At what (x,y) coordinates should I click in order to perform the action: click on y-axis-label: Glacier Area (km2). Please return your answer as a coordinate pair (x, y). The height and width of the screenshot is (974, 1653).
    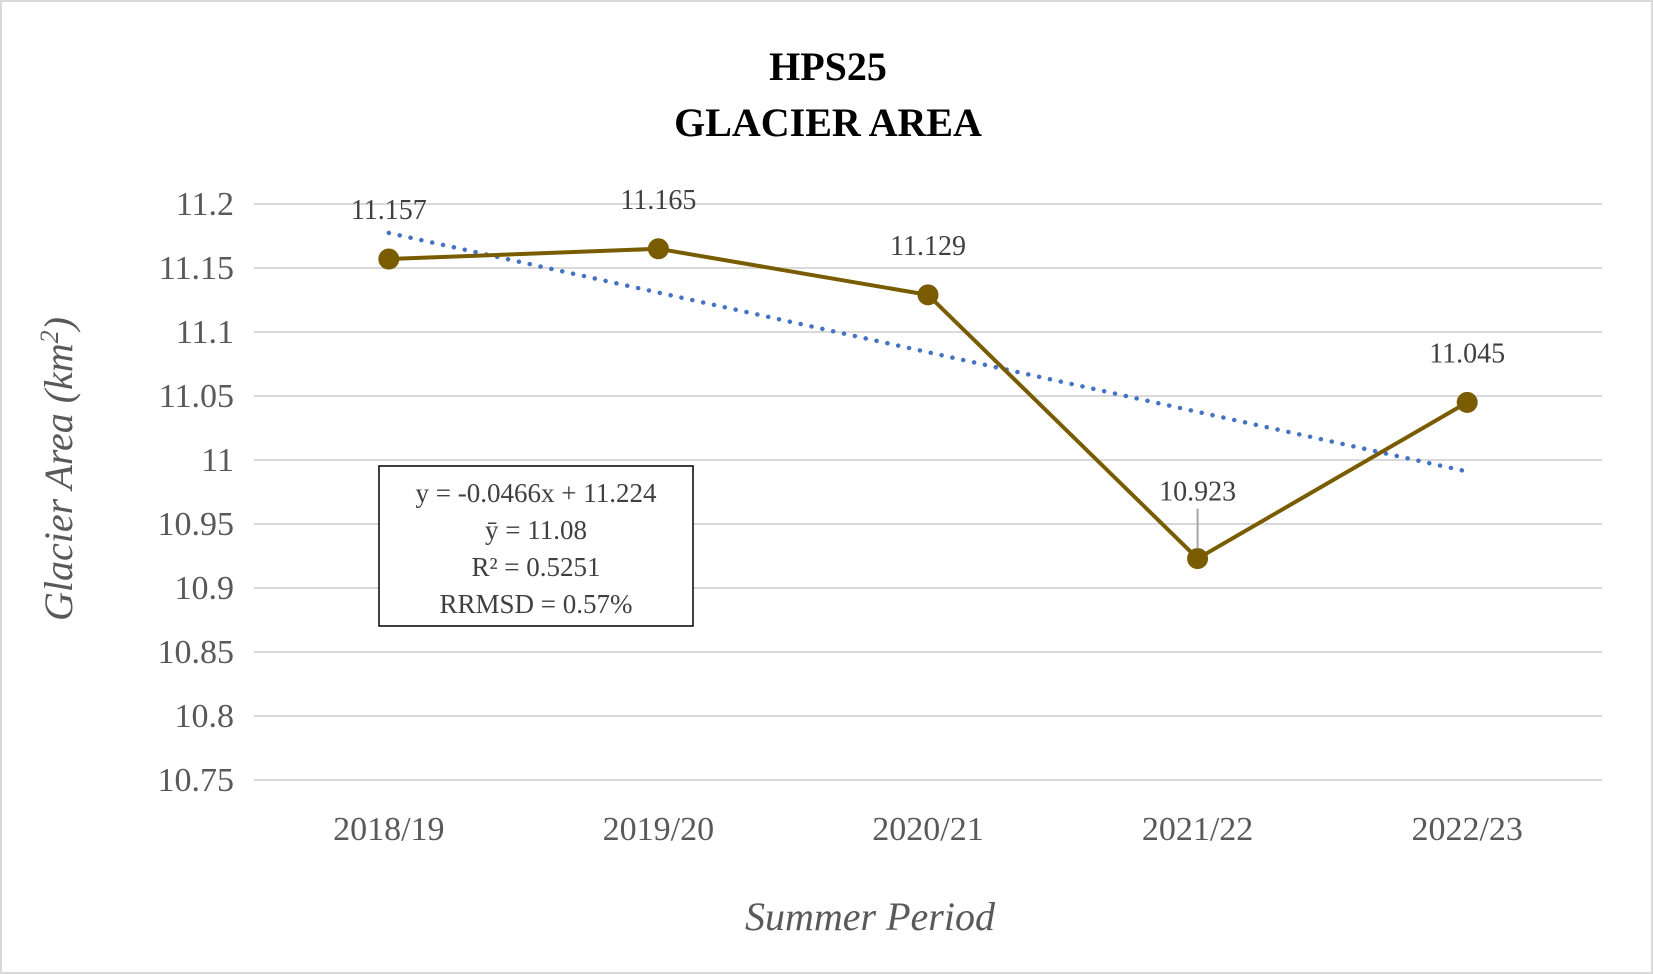
    Looking at the image, I should click on (58, 469).